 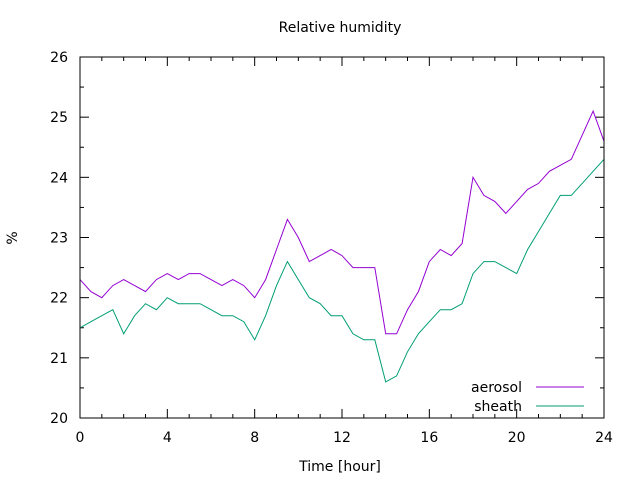 What do you see at coordinates (340, 28) in the screenshot?
I see `chart-title: Relative humidity` at bounding box center [340, 28].